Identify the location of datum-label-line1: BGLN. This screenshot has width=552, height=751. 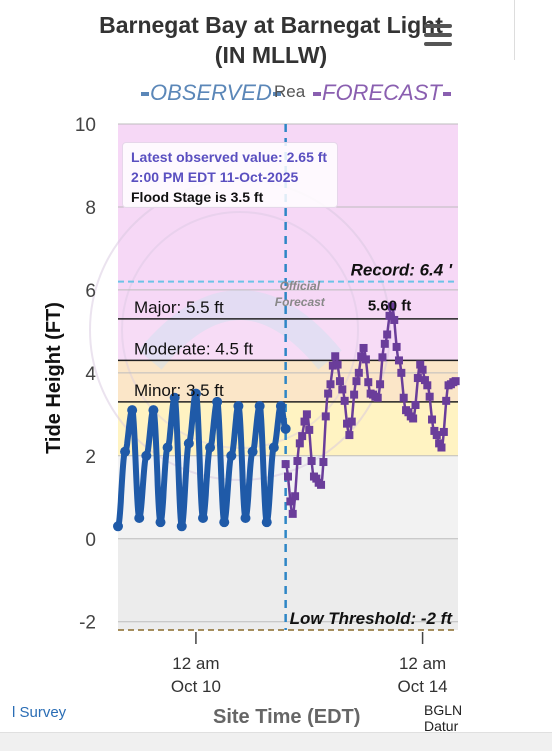
(443, 710).